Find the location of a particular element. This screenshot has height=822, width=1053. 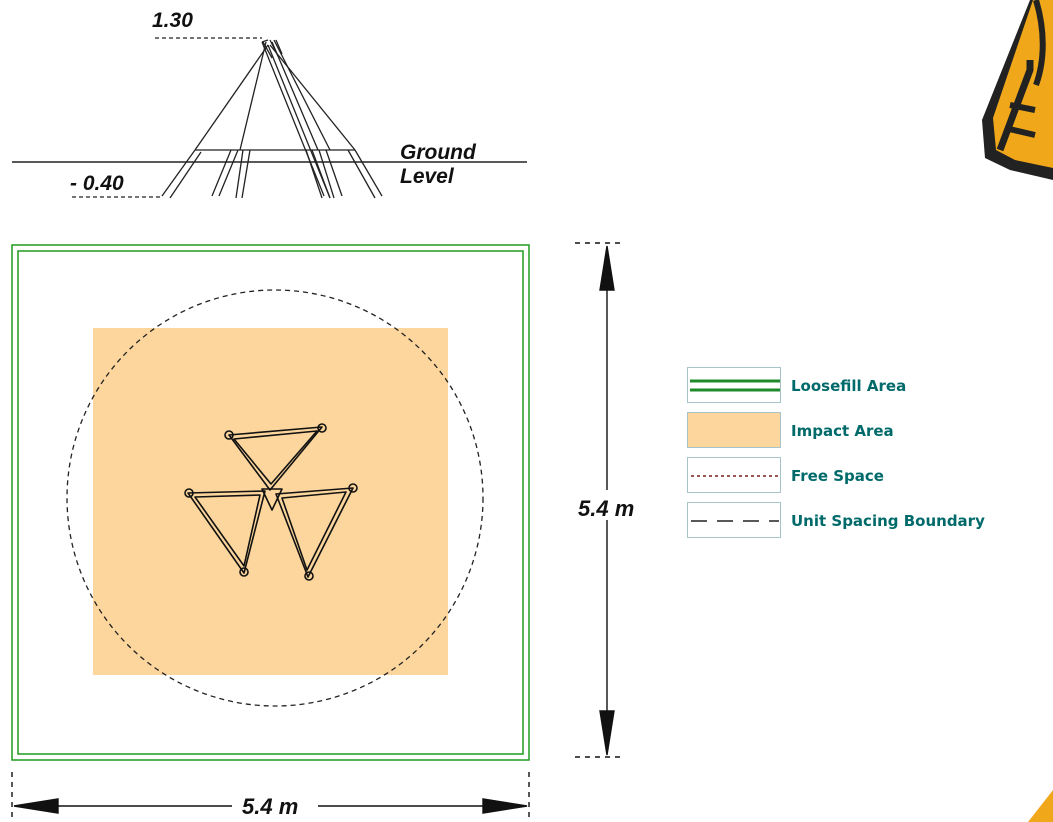

free-space-swatch is located at coordinates (734, 475).